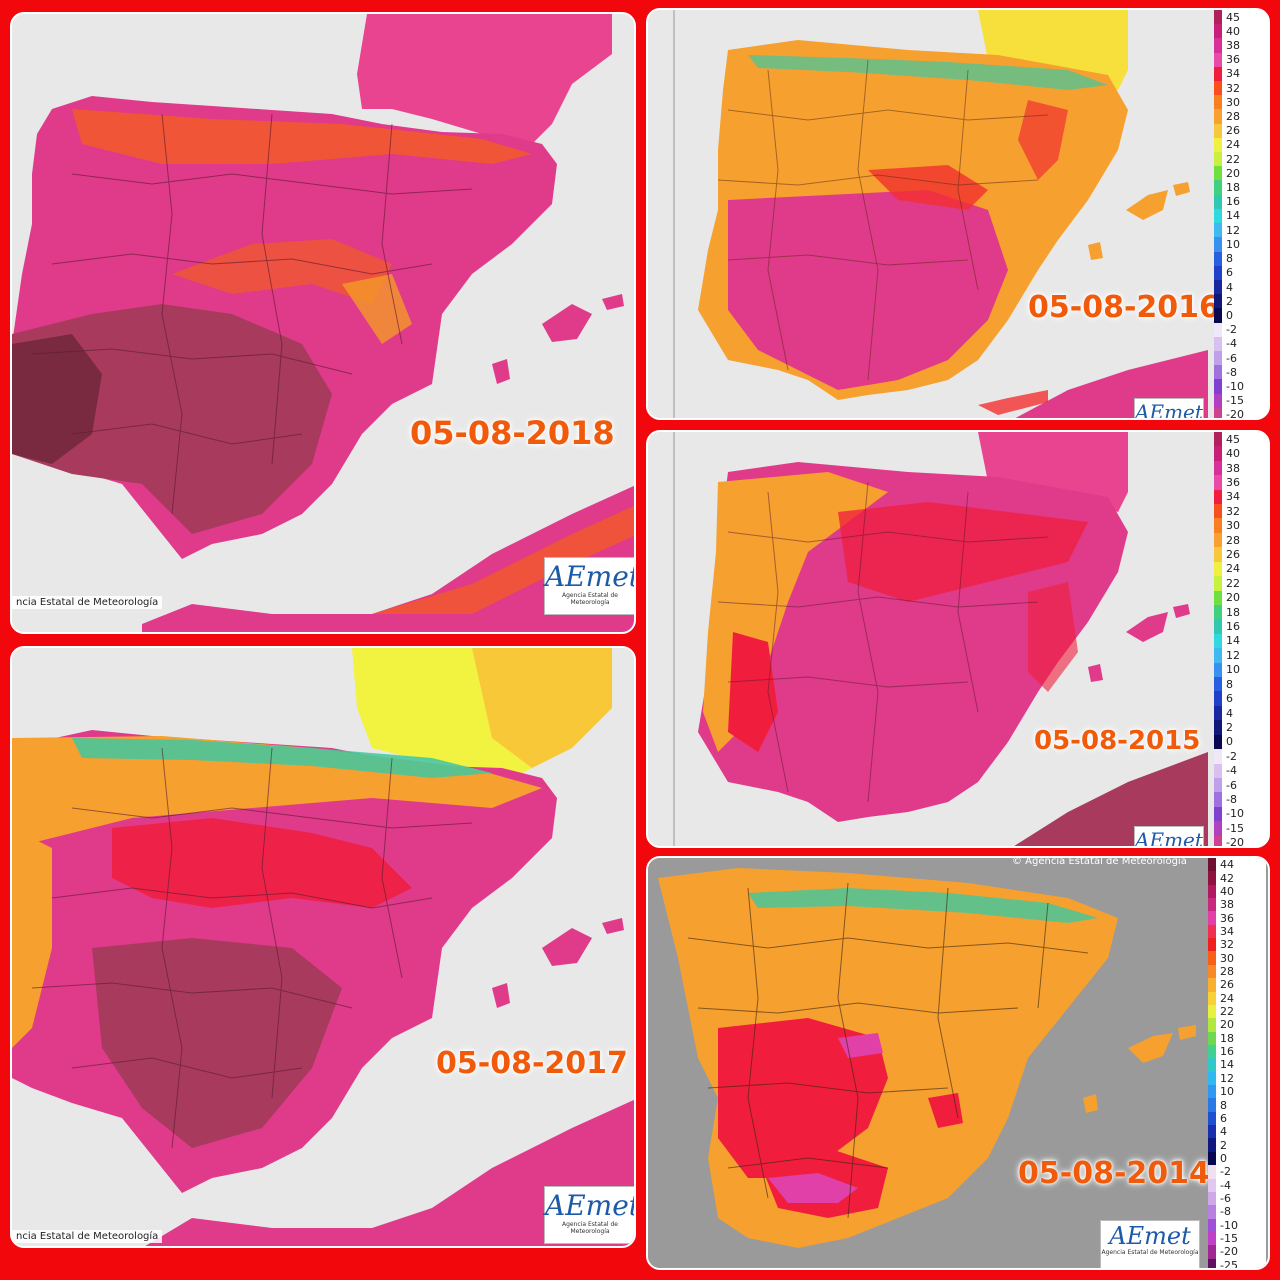  I want to click on legend-row: 12, so click(1241, 655).